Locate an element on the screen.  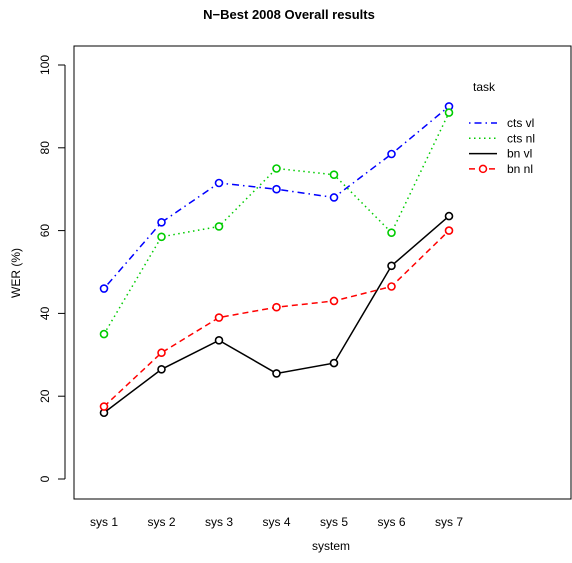
x-tick-label: sys 2 is located at coordinates (161, 522).